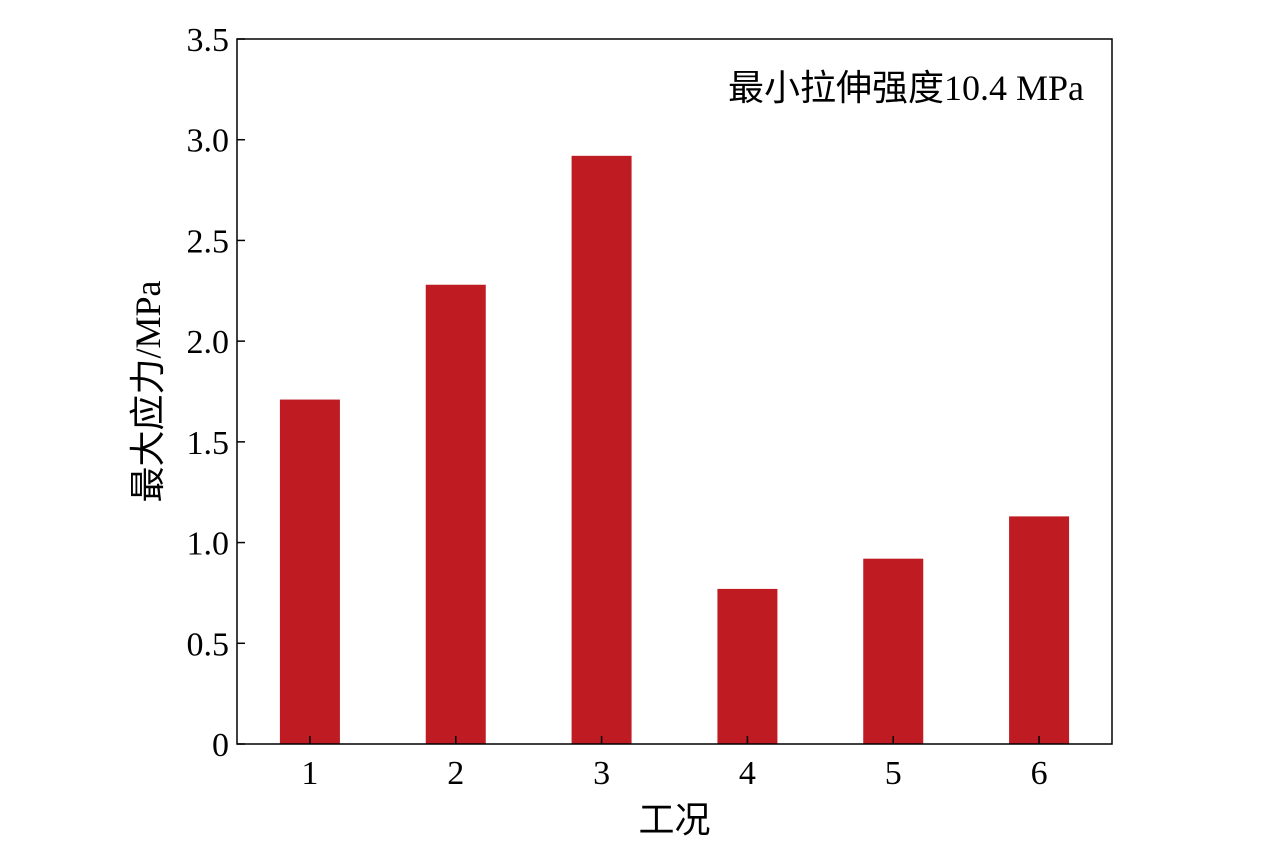 This screenshot has height=848, width=1276. What do you see at coordinates (208, 141) in the screenshot?
I see `y-tick-label: 3.0` at bounding box center [208, 141].